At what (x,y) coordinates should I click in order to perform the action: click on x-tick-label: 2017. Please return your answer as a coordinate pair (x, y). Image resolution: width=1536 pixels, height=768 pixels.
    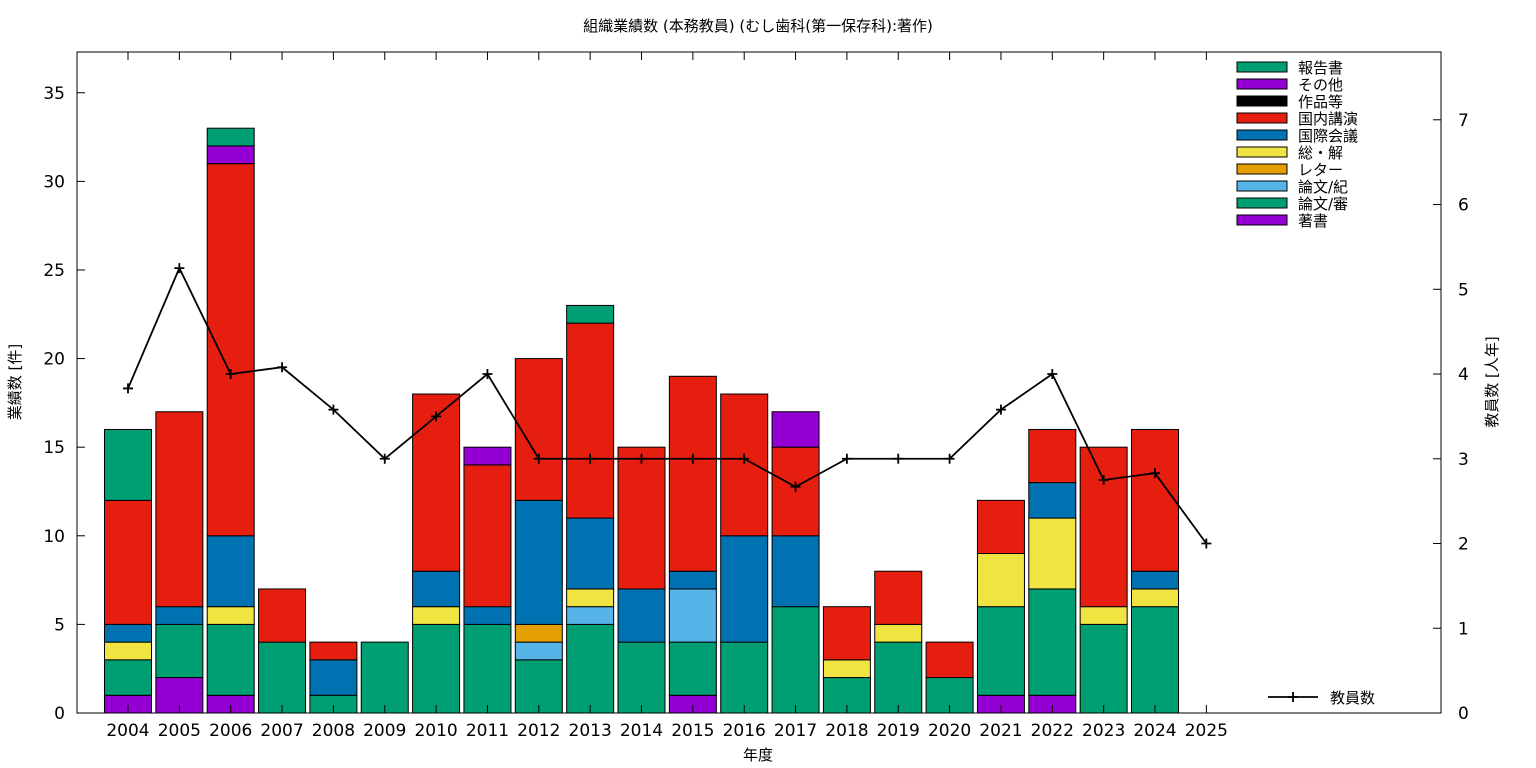
    Looking at the image, I should click on (795, 731).